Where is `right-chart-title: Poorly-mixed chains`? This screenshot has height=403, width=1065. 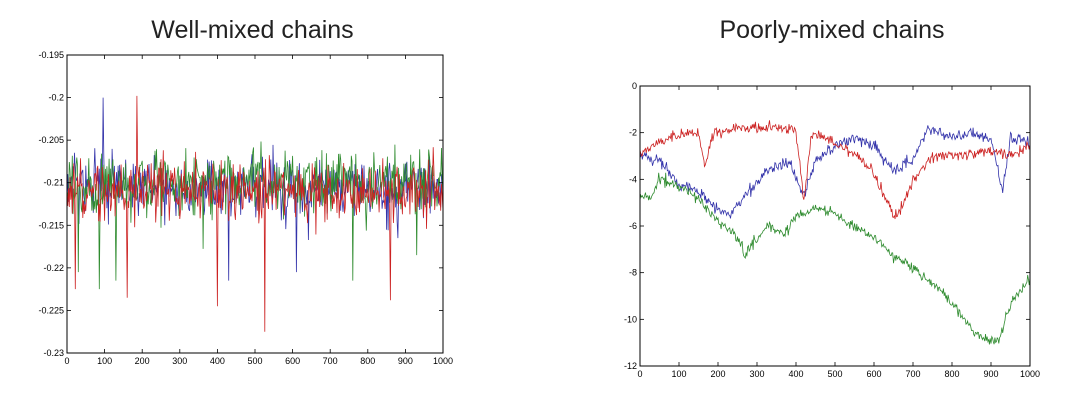
right-chart-title: Poorly-mixed chains is located at coordinates (832, 30).